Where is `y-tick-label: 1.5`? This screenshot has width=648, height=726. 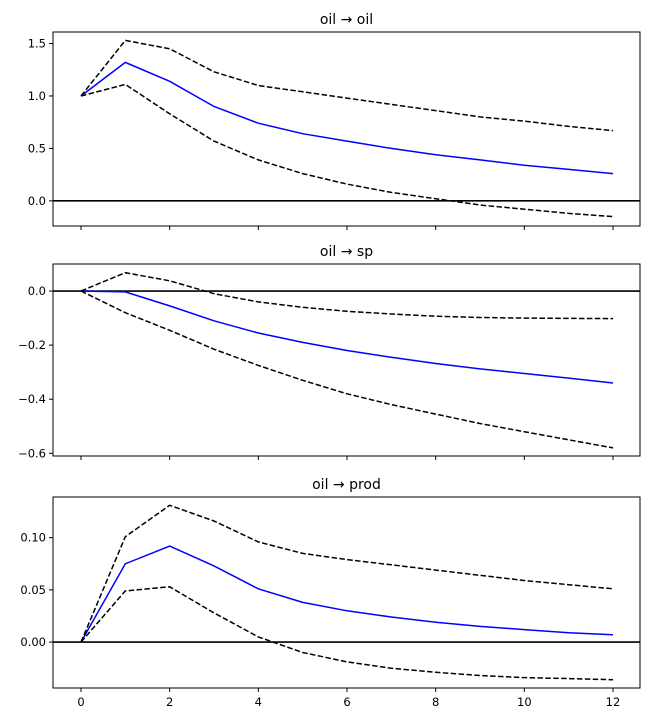 y-tick-label: 1.5 is located at coordinates (37, 44).